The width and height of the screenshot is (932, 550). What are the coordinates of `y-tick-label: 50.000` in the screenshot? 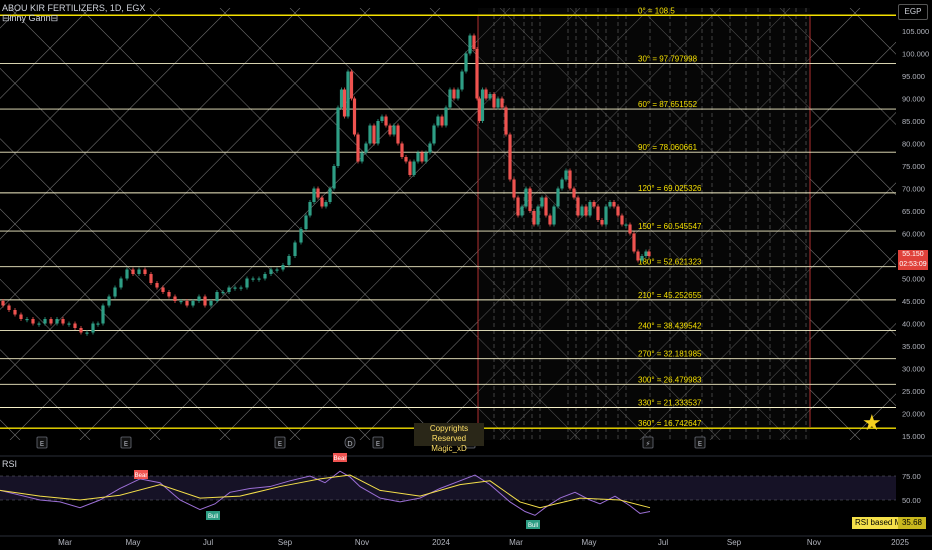 It's located at (913, 279).